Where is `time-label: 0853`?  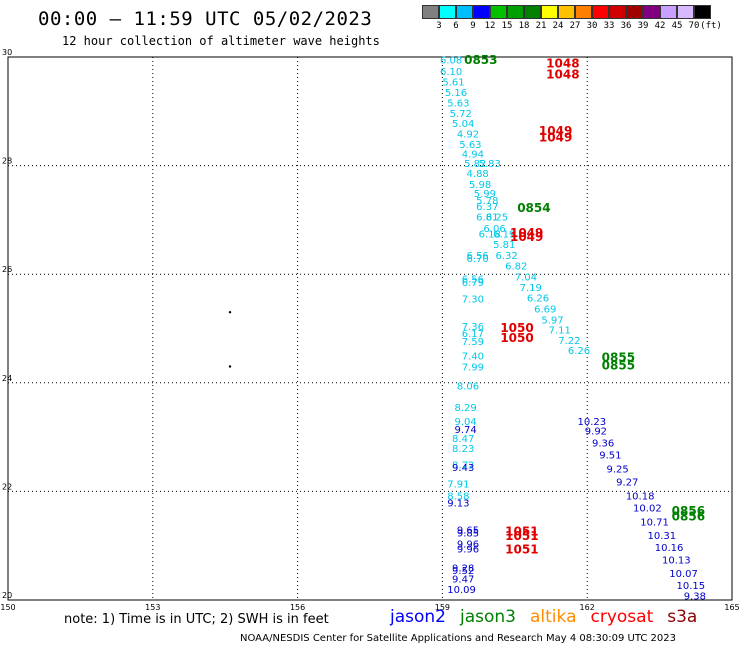 time-label: 0853 is located at coordinates (480, 60).